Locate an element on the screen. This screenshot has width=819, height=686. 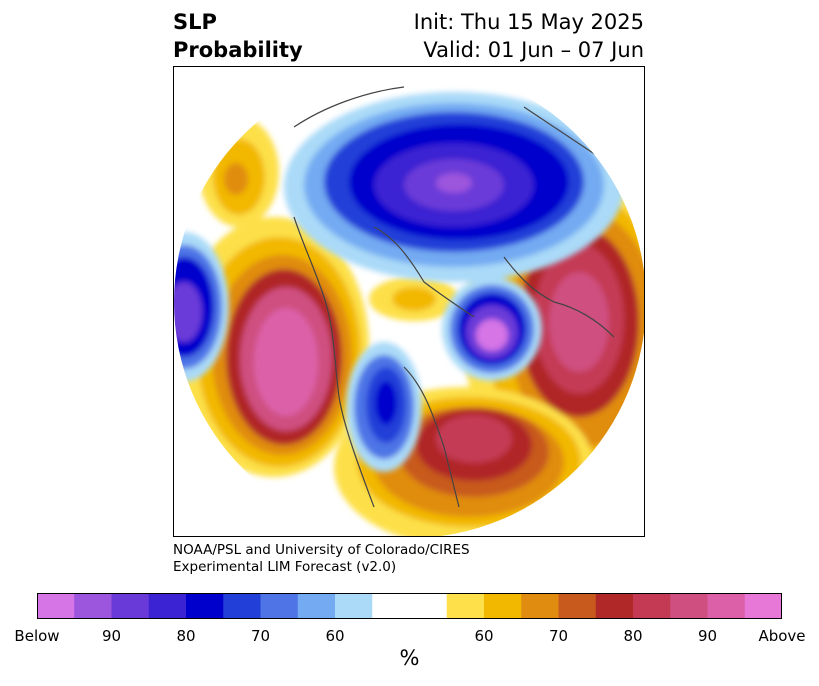
colorbar-tick-label: Above is located at coordinates (782, 636).